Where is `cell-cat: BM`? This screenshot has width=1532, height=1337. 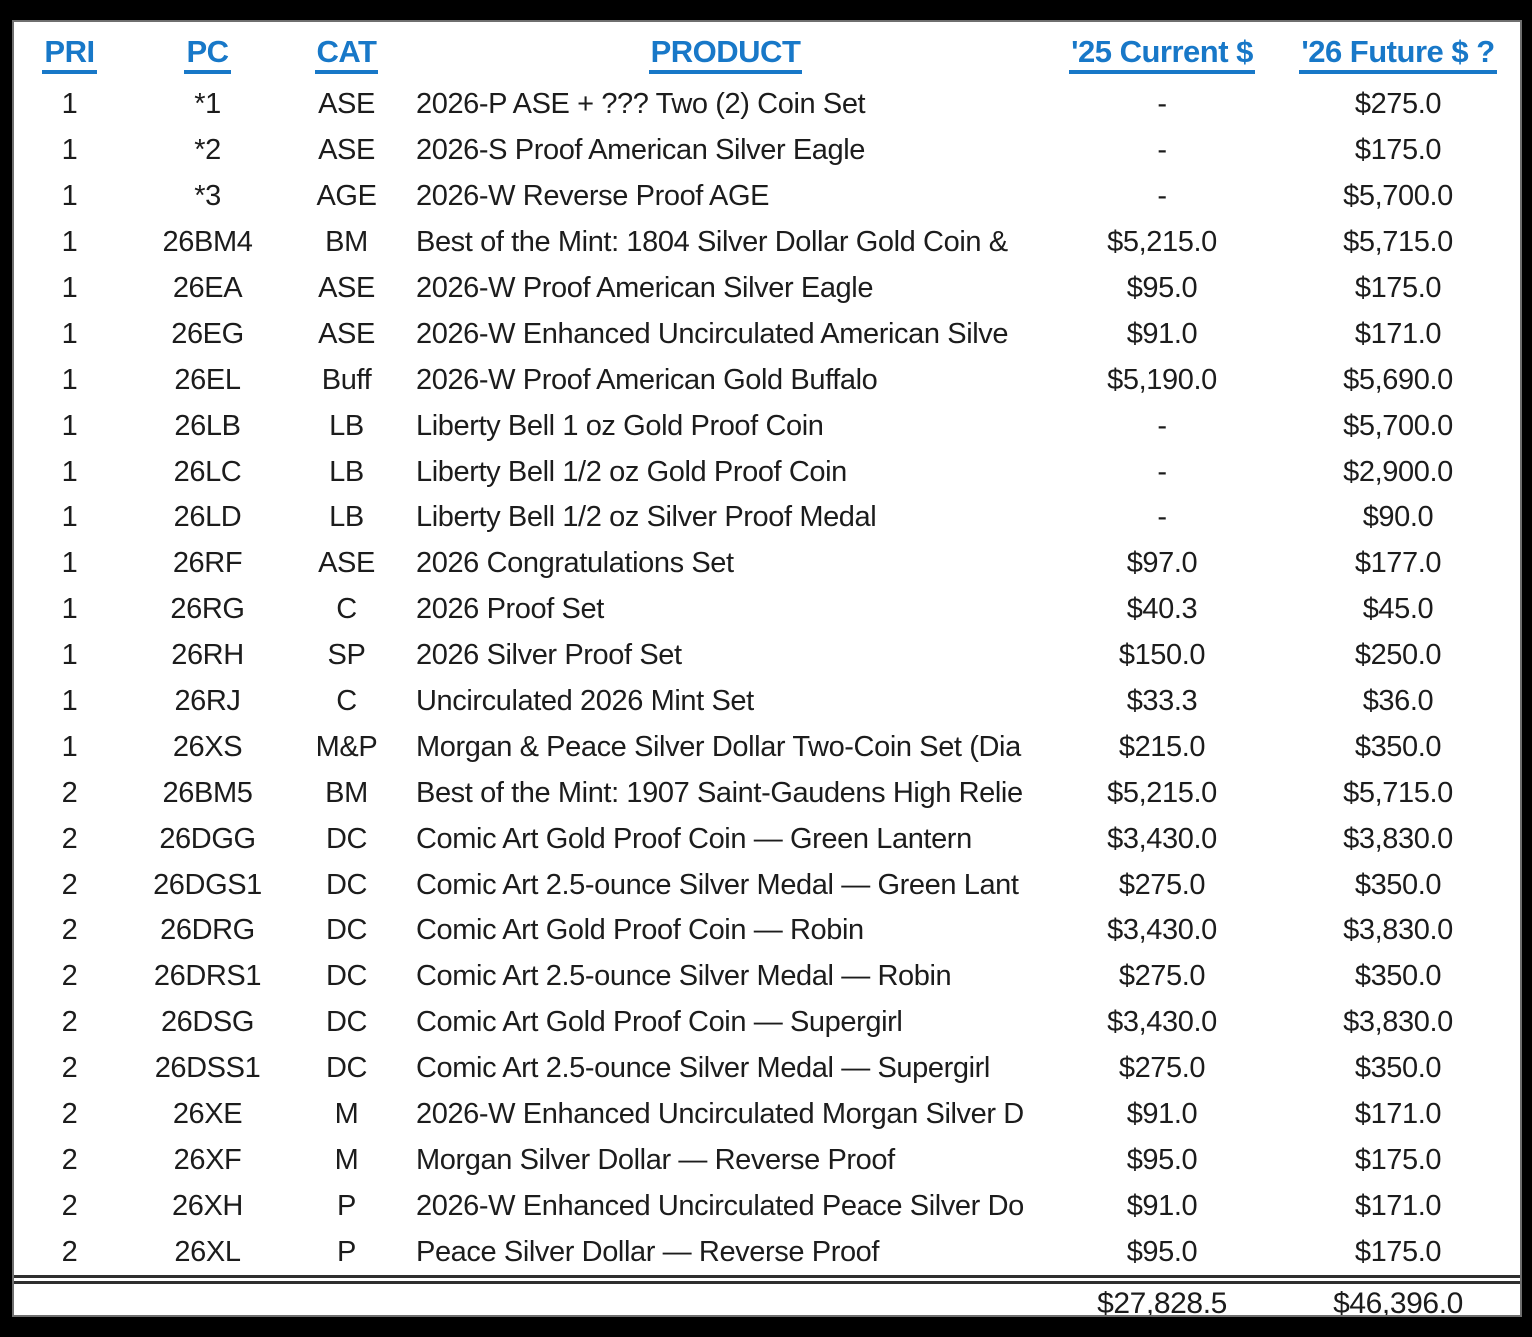 cell-cat: BM is located at coordinates (346, 793).